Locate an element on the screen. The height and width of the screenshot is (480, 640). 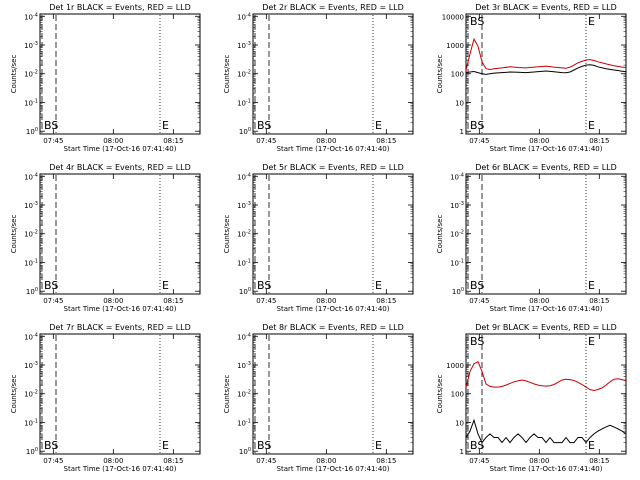
panel-title: Det 9r BLACK = Events, RED = LLD is located at coordinates (546, 327).